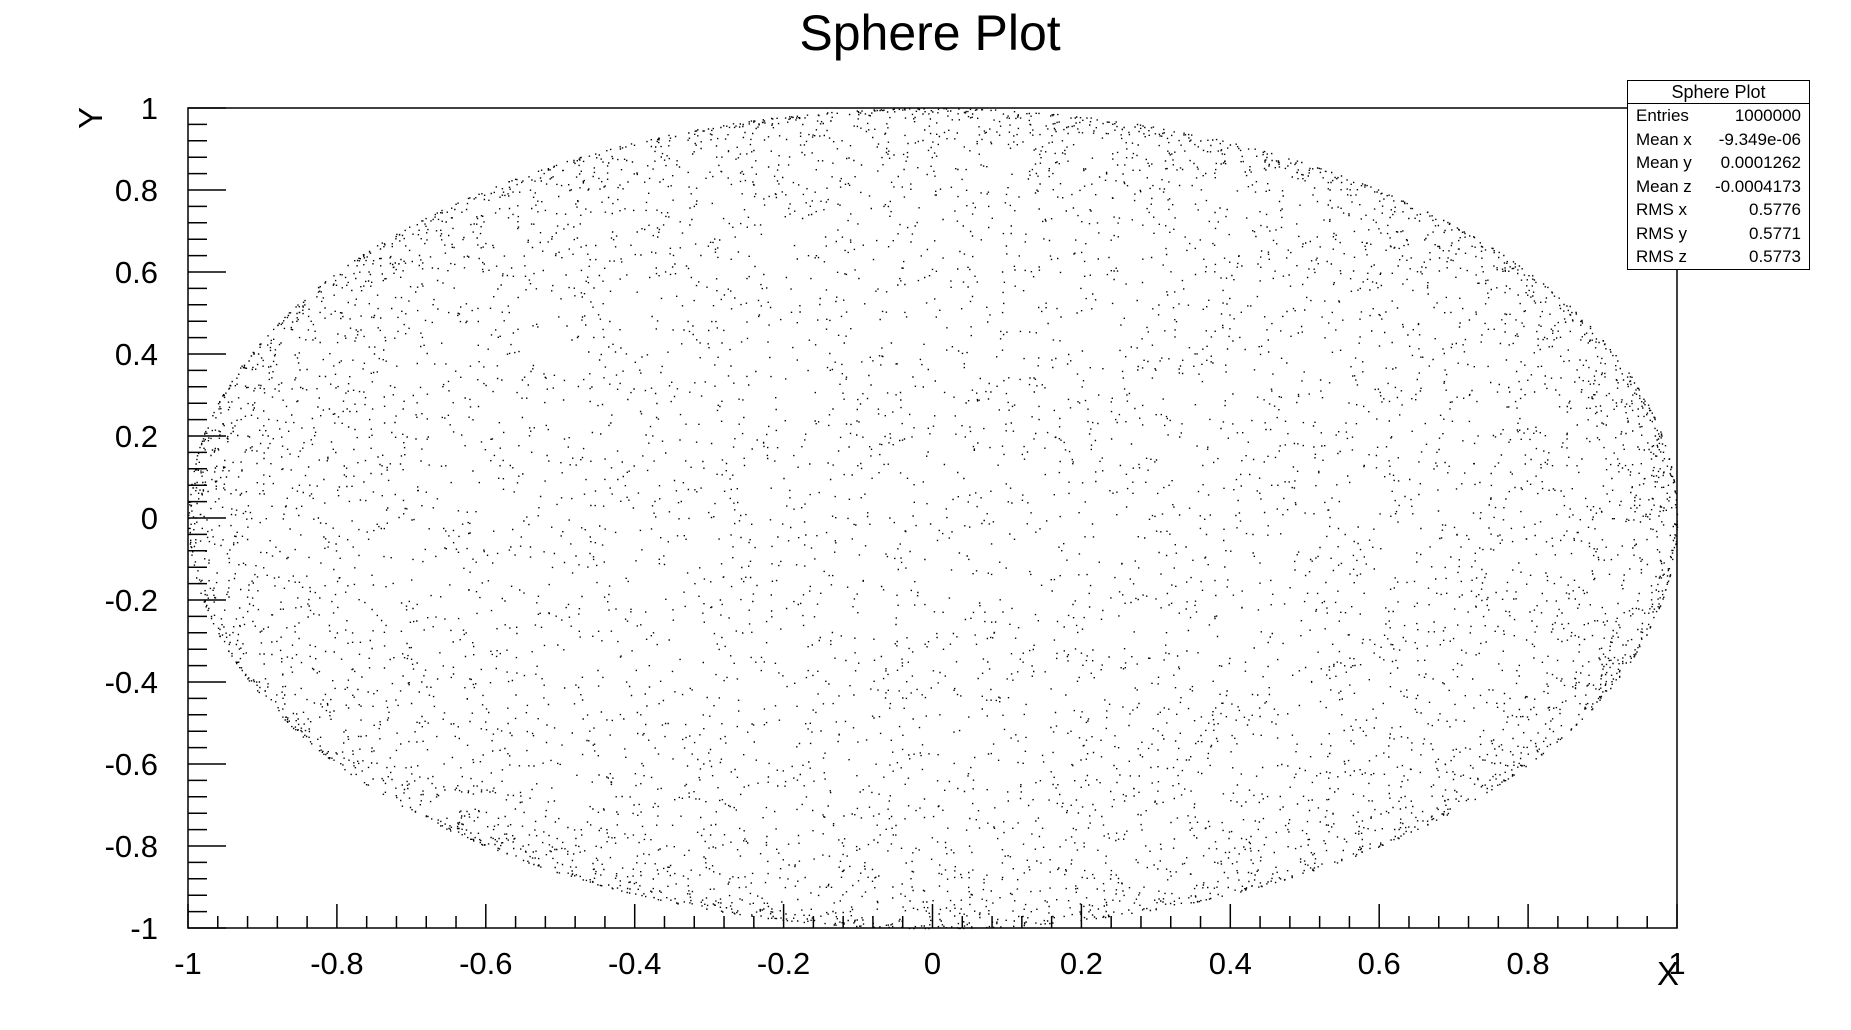 This screenshot has height=1030, width=1851. I want to click on y-axis: -1 -0.8 -0.6 -0.4 -0.2 0 0.2 0.4 0.6 0.8 1, so click(165, 518).